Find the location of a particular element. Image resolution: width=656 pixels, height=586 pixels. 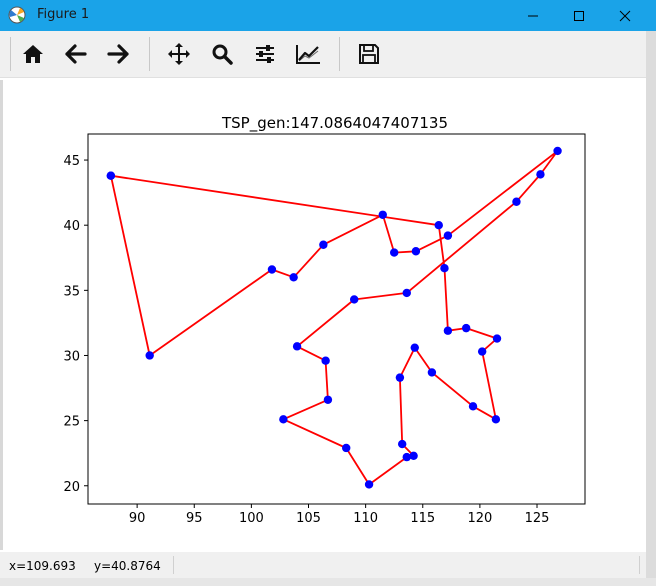

window-title: Figure 1 is located at coordinates (63, 14).